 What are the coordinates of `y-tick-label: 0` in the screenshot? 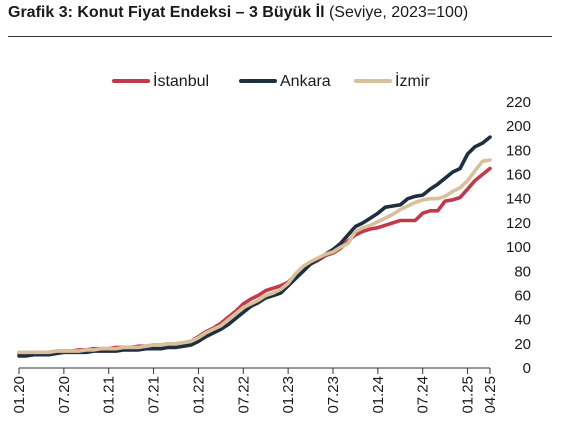 It's located at (527, 368).